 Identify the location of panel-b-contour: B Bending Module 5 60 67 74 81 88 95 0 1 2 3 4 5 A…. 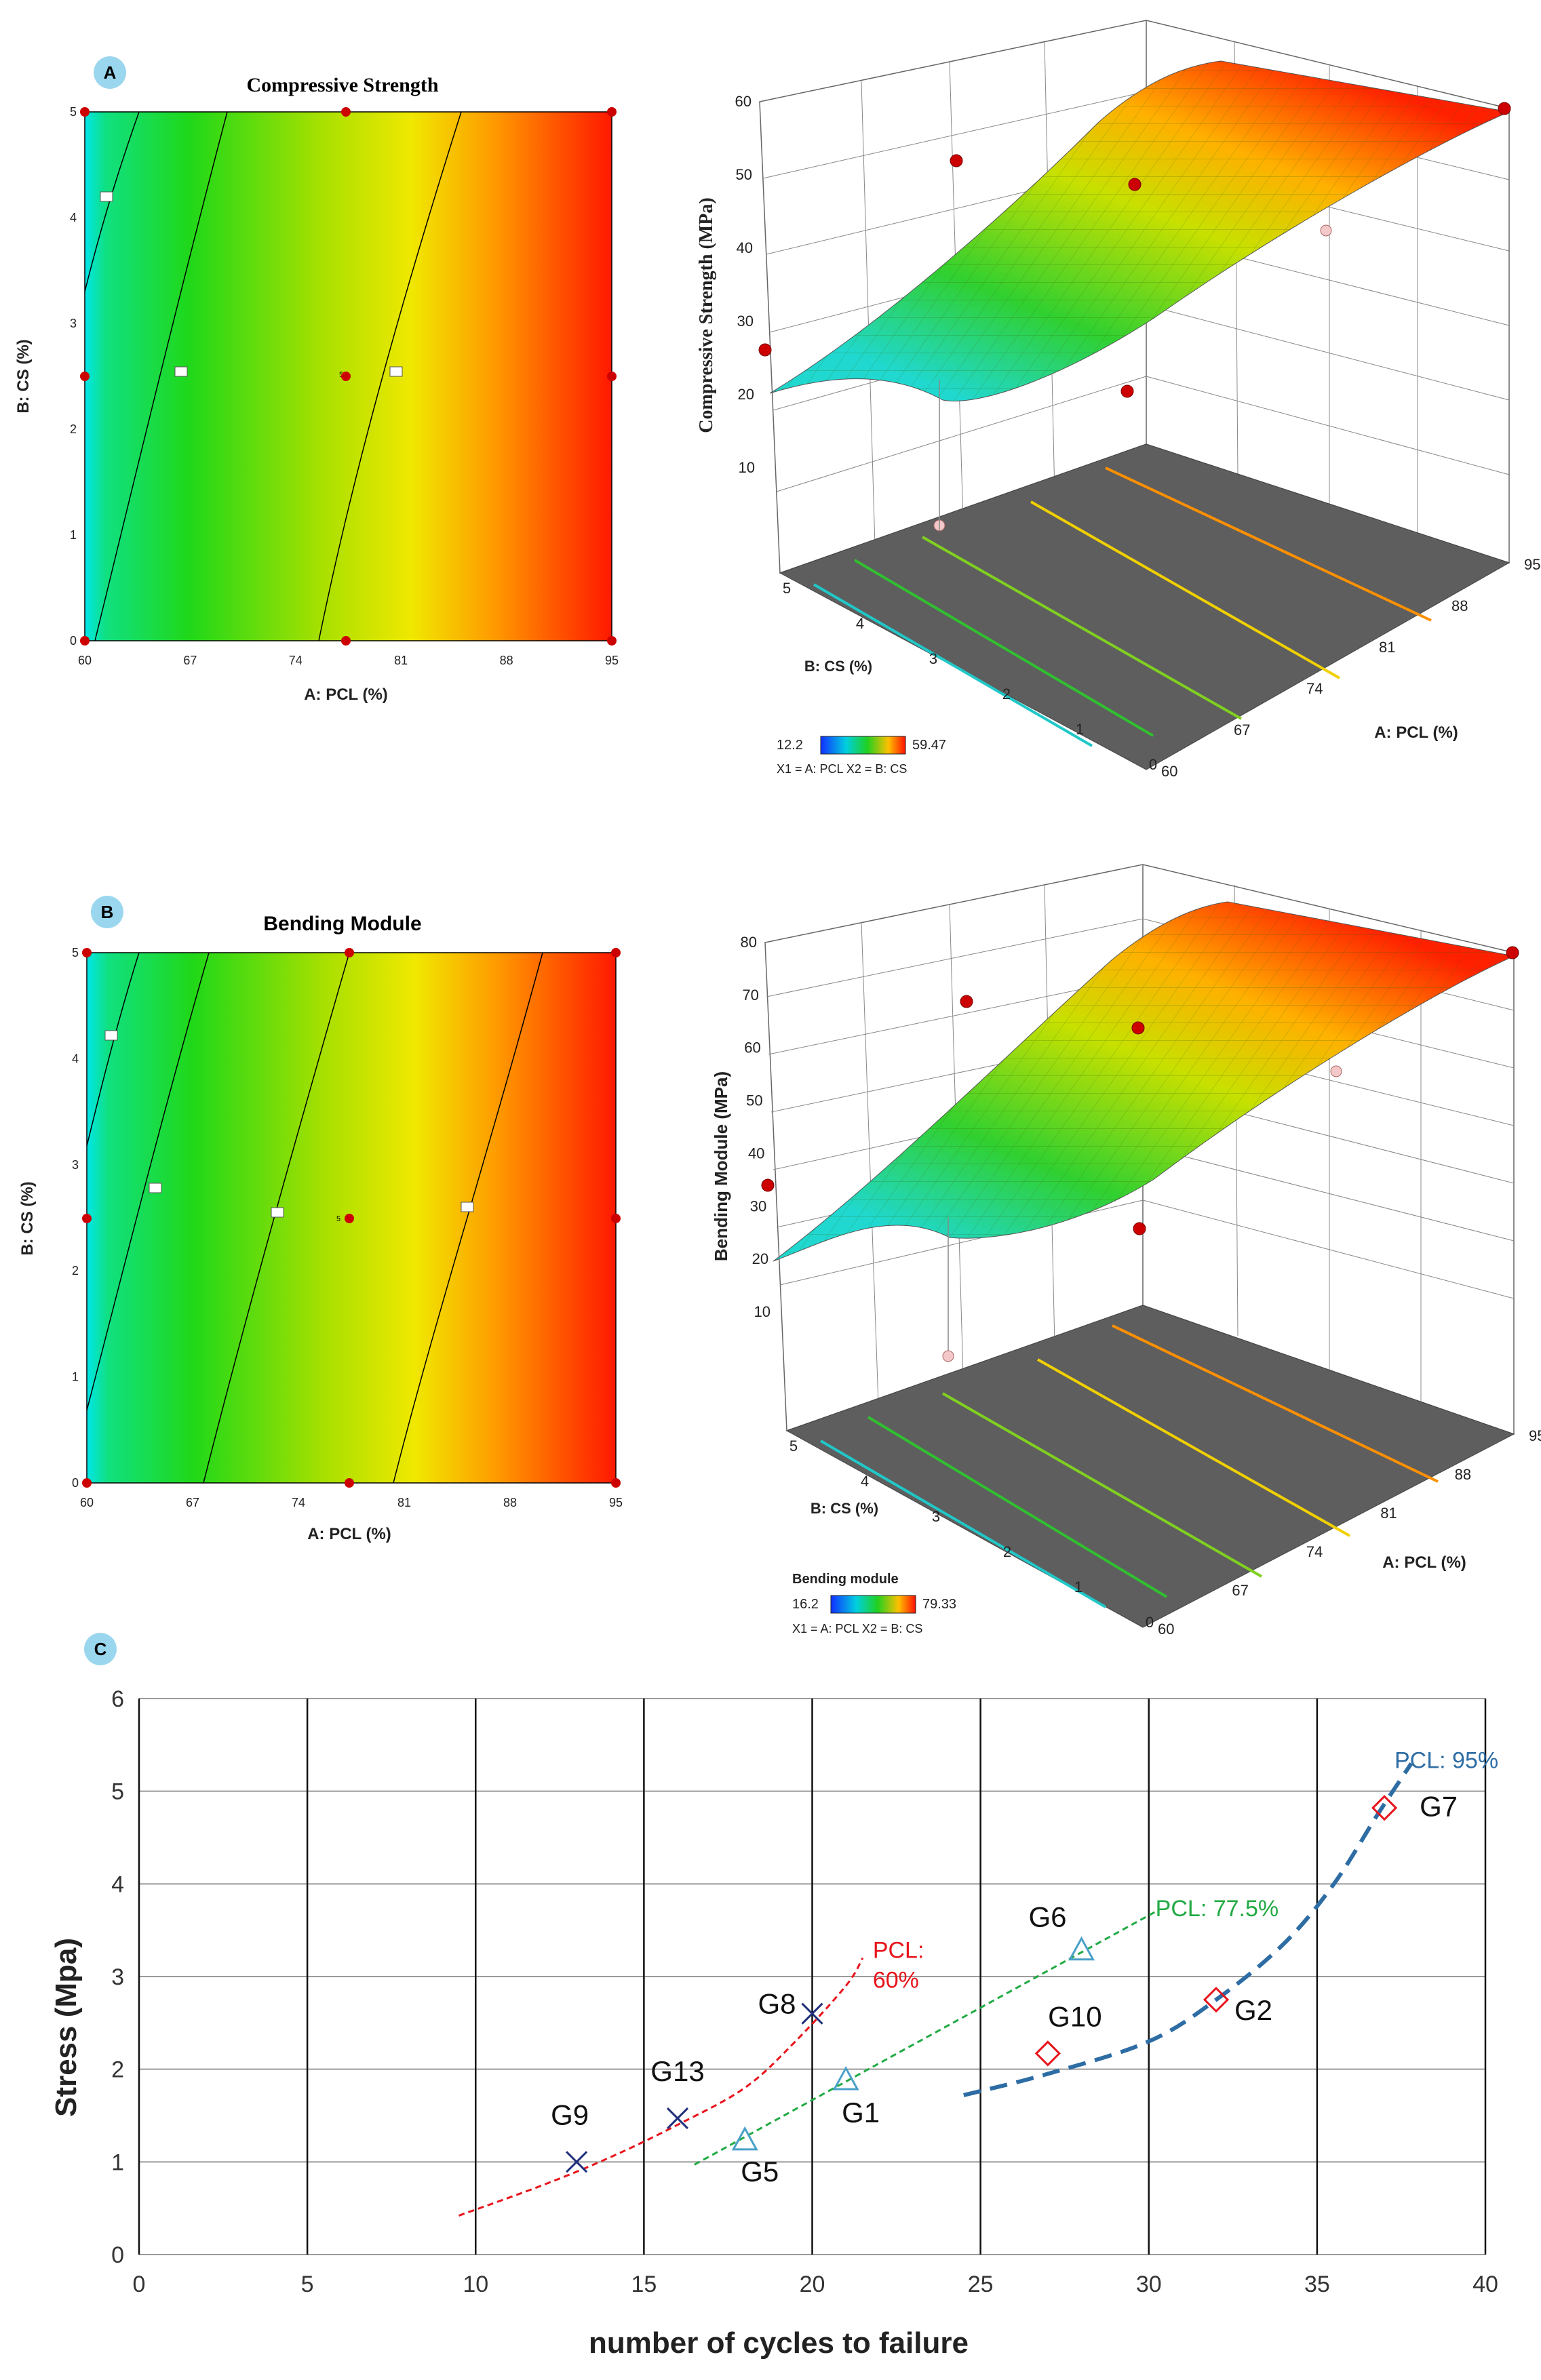
(321, 1220).